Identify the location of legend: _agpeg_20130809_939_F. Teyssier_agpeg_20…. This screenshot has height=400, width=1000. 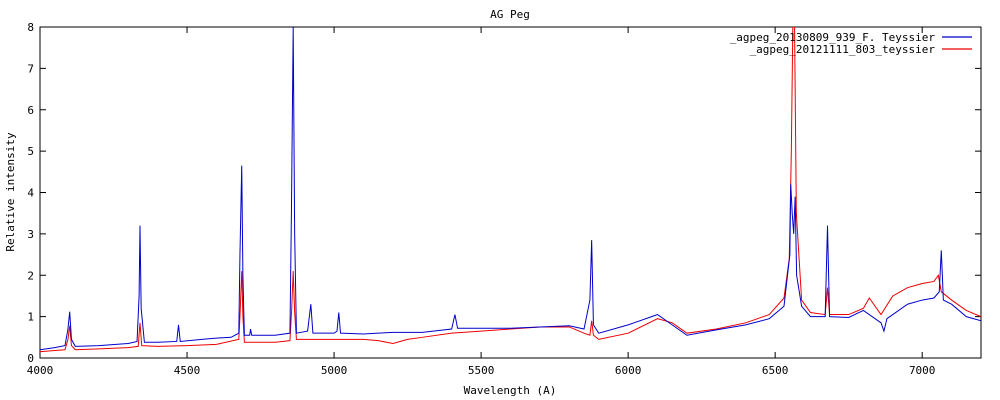
(851, 43).